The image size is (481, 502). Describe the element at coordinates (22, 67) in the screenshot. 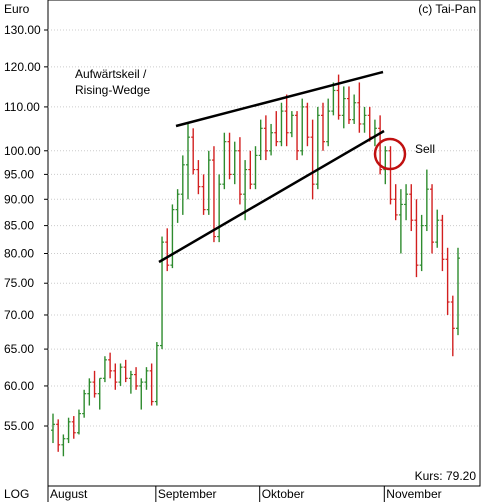

I see `y-tick-label: 120.00` at that location.